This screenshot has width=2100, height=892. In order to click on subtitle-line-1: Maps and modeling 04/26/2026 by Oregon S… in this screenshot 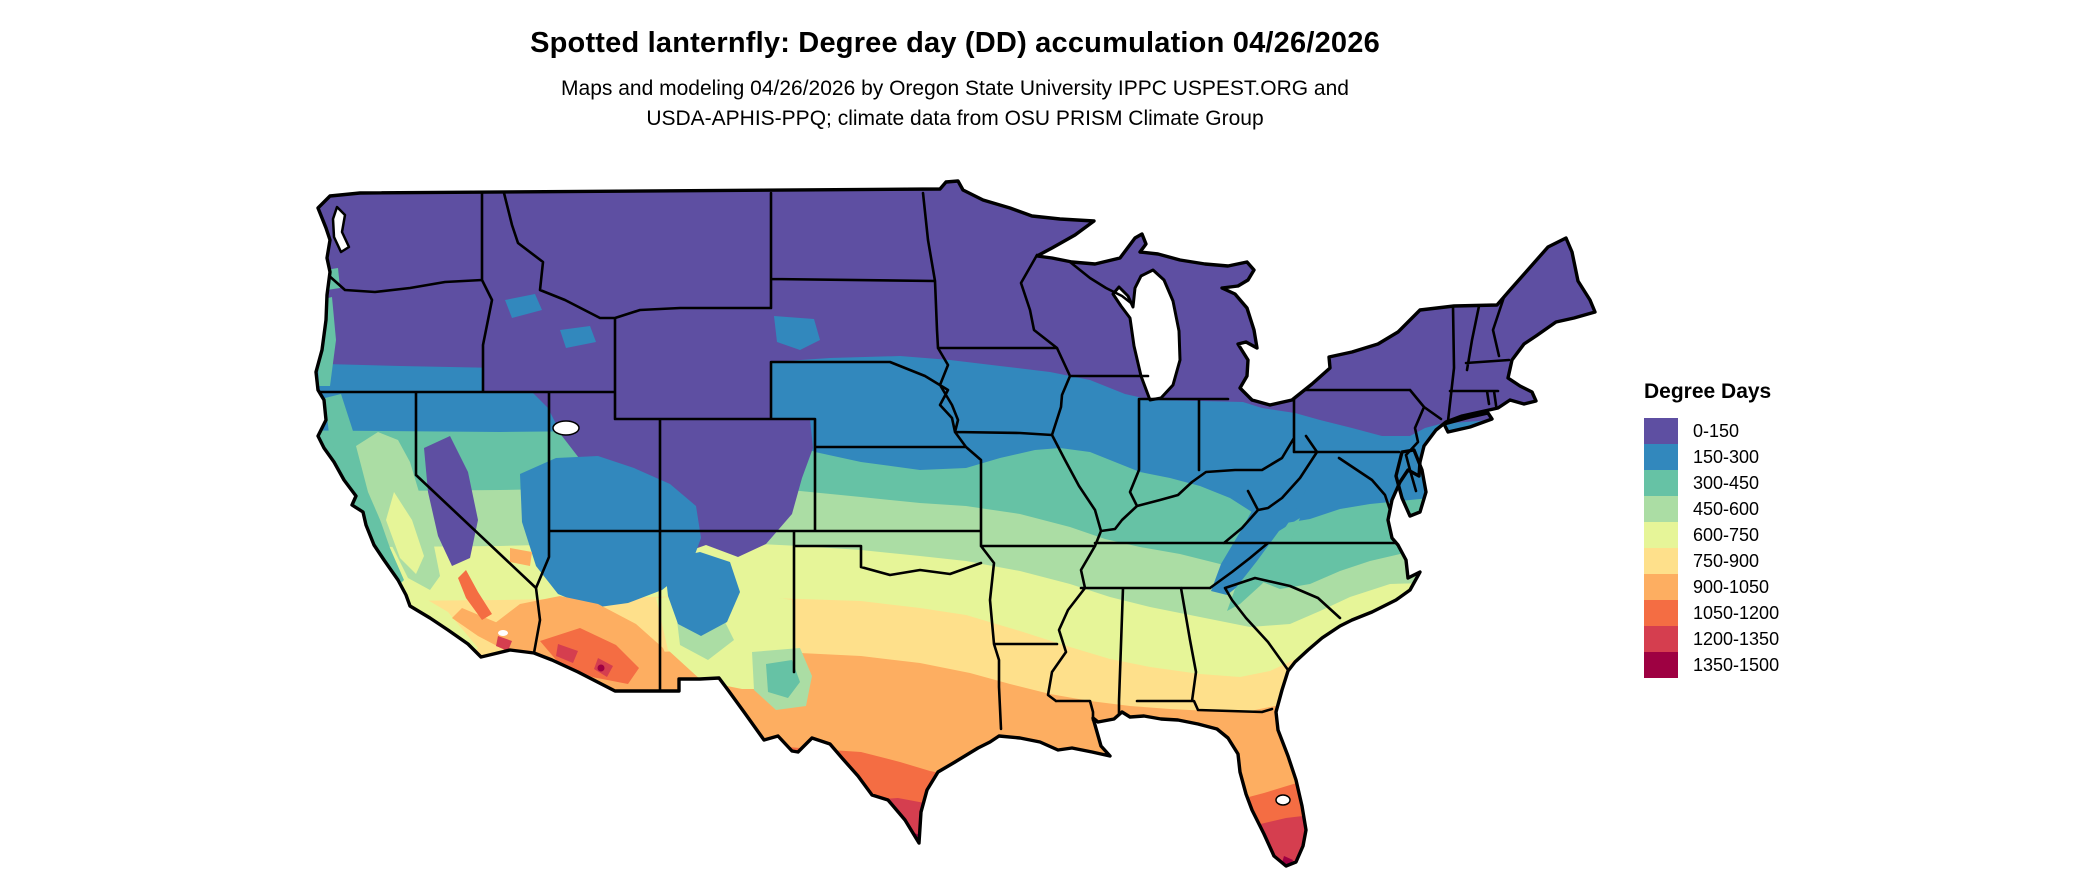, I will do `click(955, 88)`.